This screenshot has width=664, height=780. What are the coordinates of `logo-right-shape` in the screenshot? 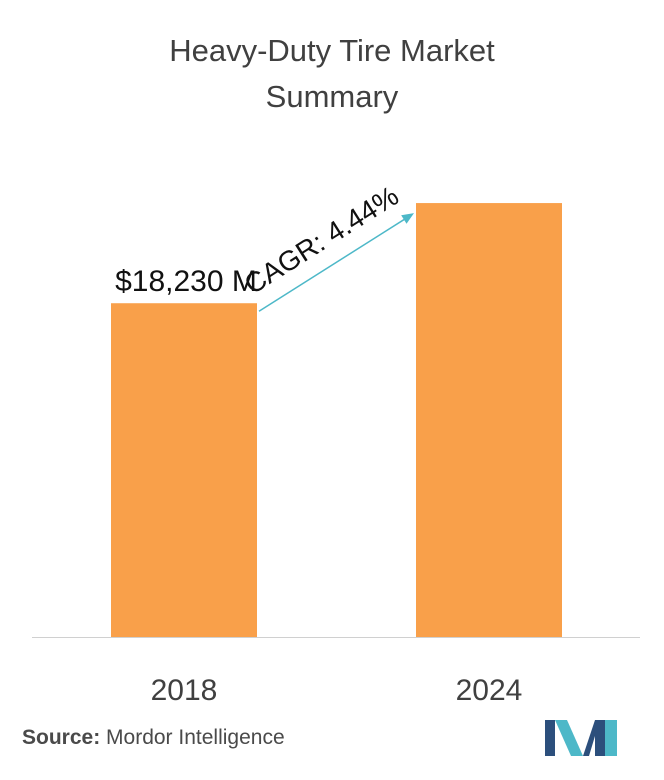 It's located at (594, 738).